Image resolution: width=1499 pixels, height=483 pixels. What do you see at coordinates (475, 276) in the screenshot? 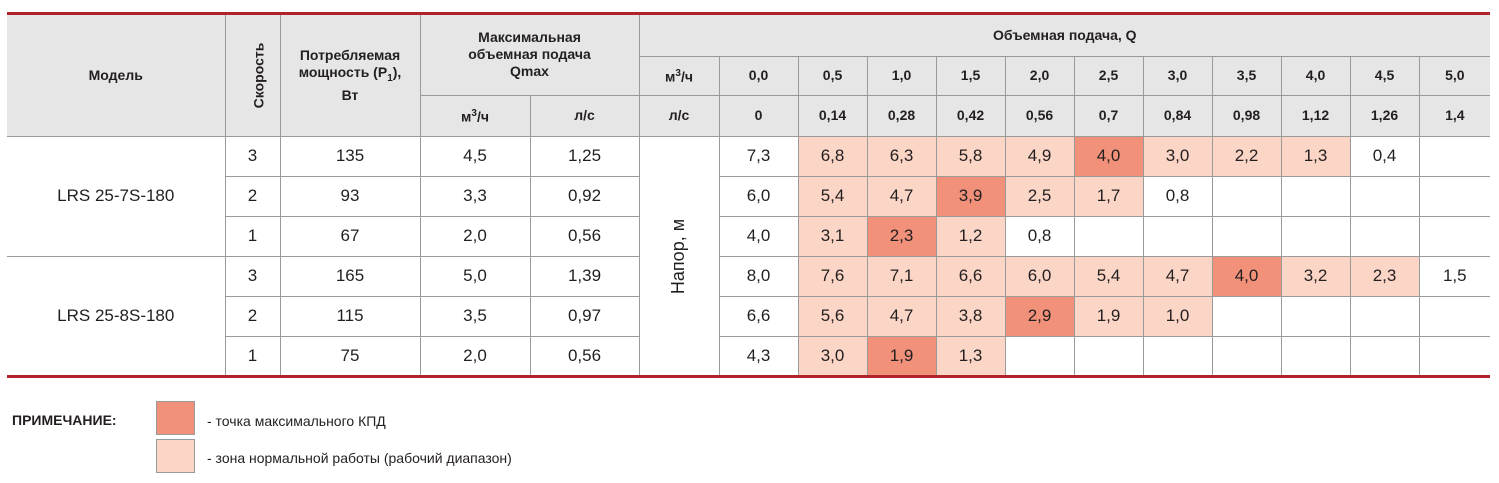
I see `qmax-m3h-cell: 5,0` at bounding box center [475, 276].